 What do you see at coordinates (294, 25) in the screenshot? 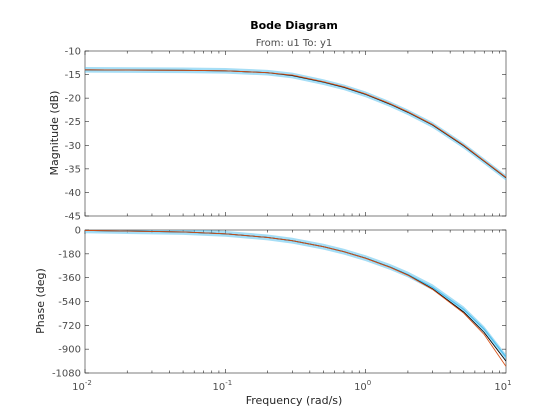
I see `chart-title: Bode Diagram` at bounding box center [294, 25].